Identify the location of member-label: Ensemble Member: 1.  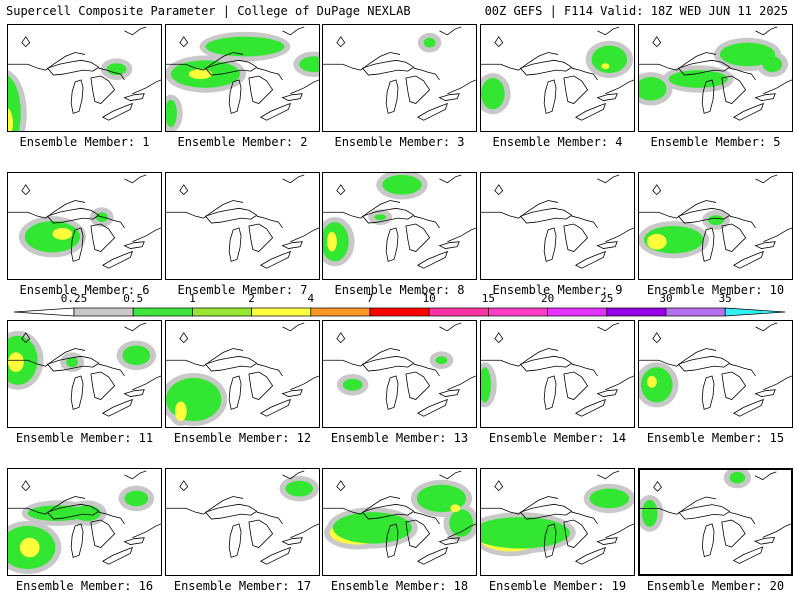
(84, 142).